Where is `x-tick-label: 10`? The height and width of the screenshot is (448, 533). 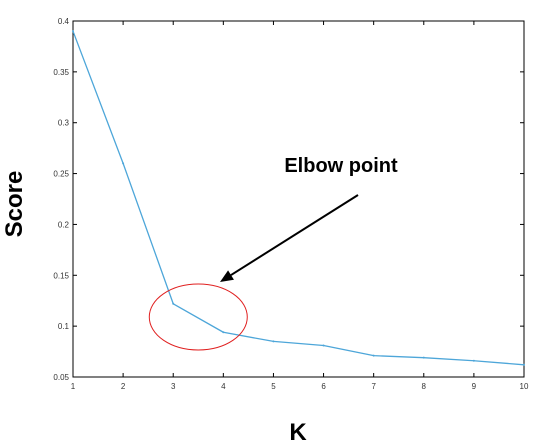 x-tick-label: 10 is located at coordinates (524, 386).